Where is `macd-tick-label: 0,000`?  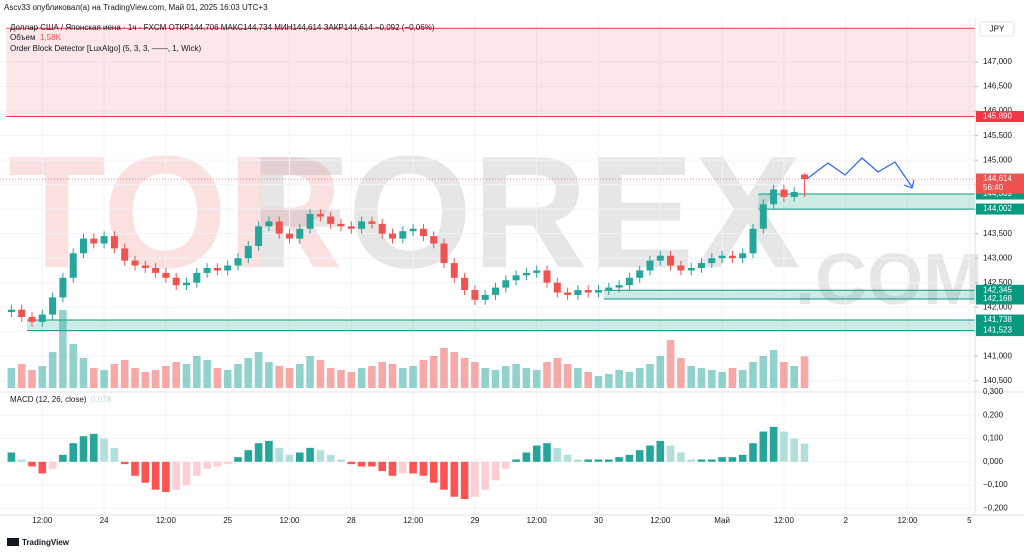
macd-tick-label: 0,000 is located at coordinates (993, 461).